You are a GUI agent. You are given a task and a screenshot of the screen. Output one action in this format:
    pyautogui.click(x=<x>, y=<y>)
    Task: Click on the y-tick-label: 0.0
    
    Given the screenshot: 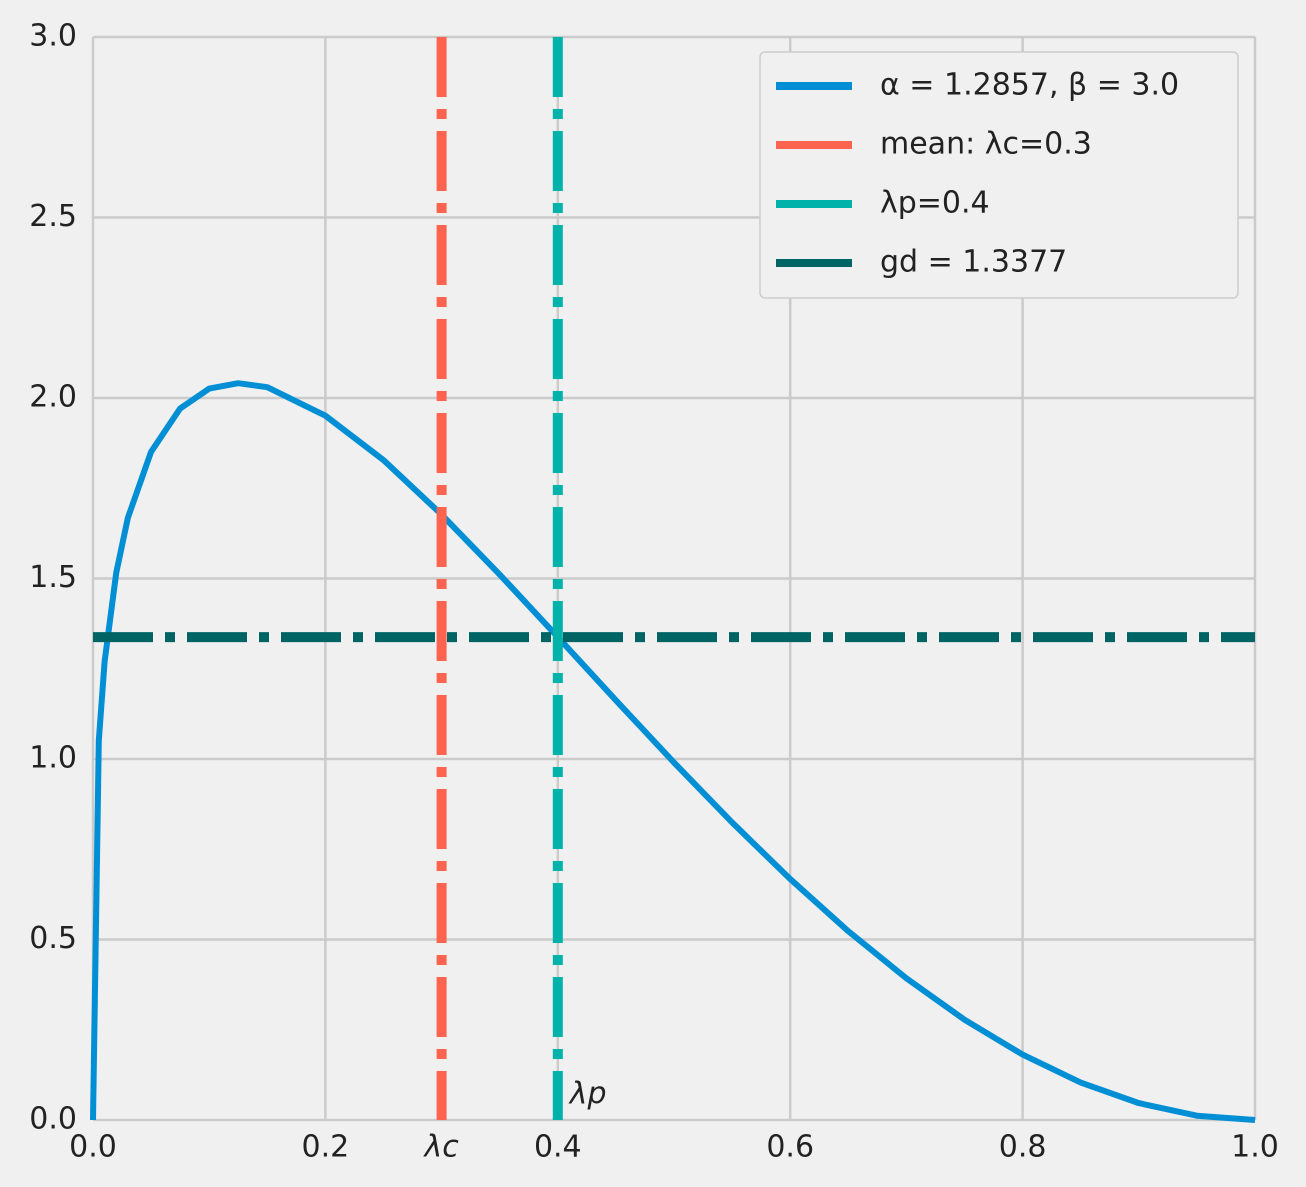 What is the action you would take?
    pyautogui.click(x=53, y=1119)
    